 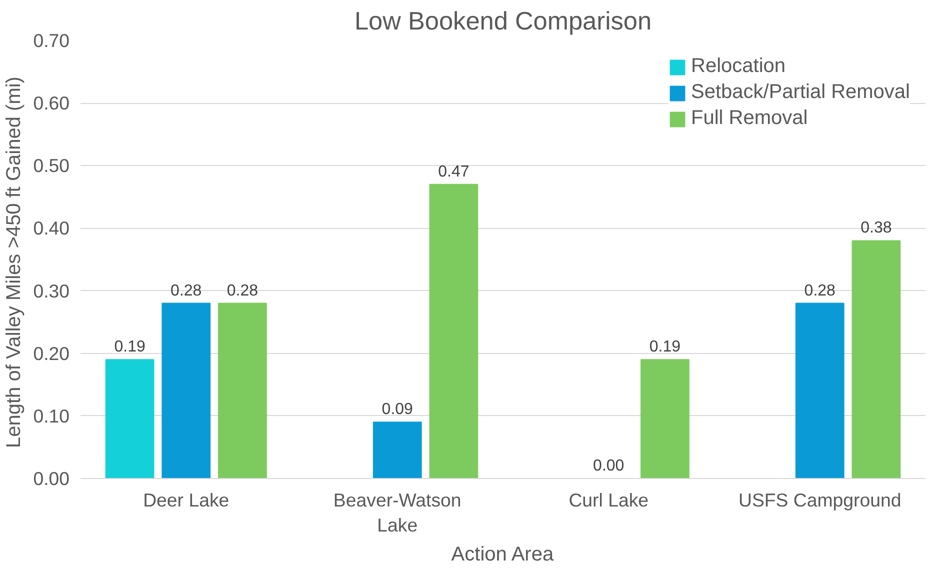 I want to click on y-tick-label: 0.50, so click(x=51, y=165).